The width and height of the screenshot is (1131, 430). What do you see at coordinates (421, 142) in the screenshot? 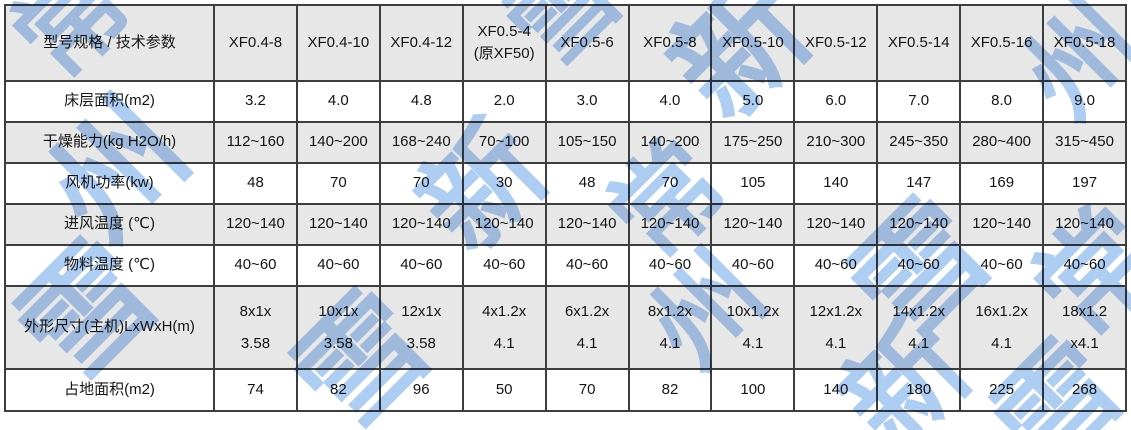
I see `spec-cell: 168~240` at bounding box center [421, 142].